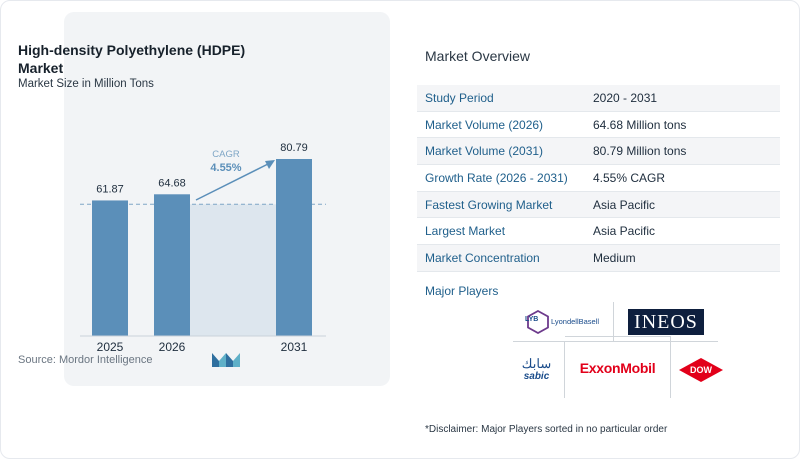 Image resolution: width=800 pixels, height=459 pixels. What do you see at coordinates (225, 168) in the screenshot?
I see `cagr-value: 4.55%` at bounding box center [225, 168].